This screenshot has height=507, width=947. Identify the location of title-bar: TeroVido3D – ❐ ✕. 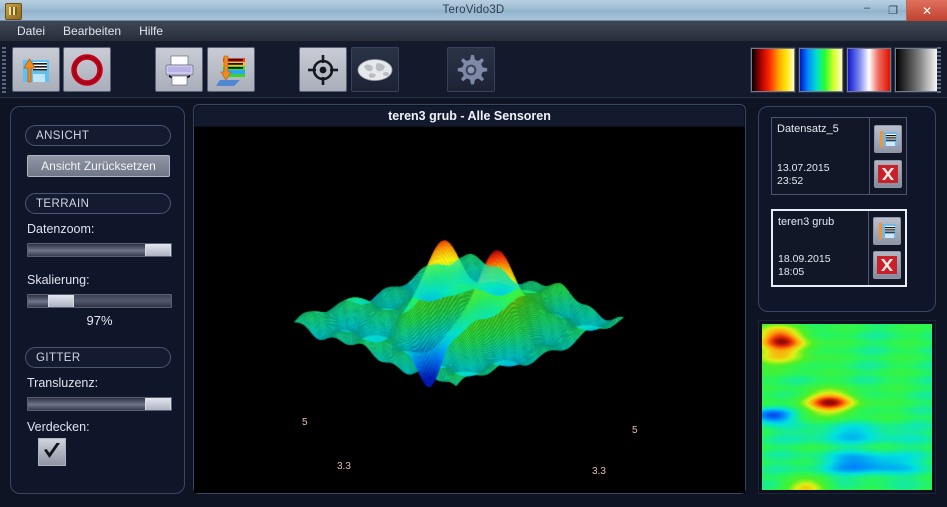
(473, 10).